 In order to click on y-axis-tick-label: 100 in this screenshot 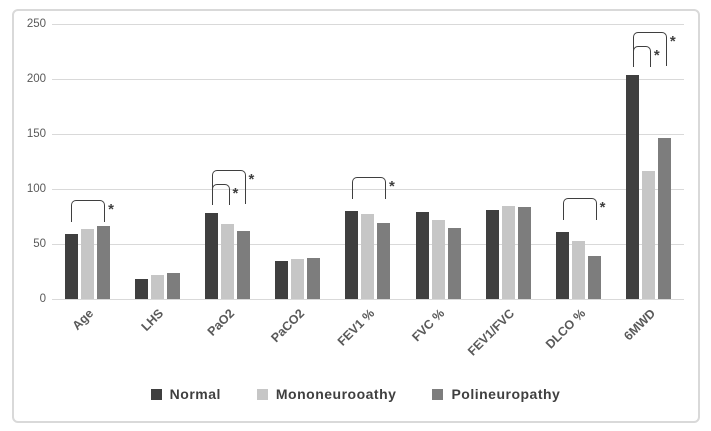, I will do `click(36, 189)`.